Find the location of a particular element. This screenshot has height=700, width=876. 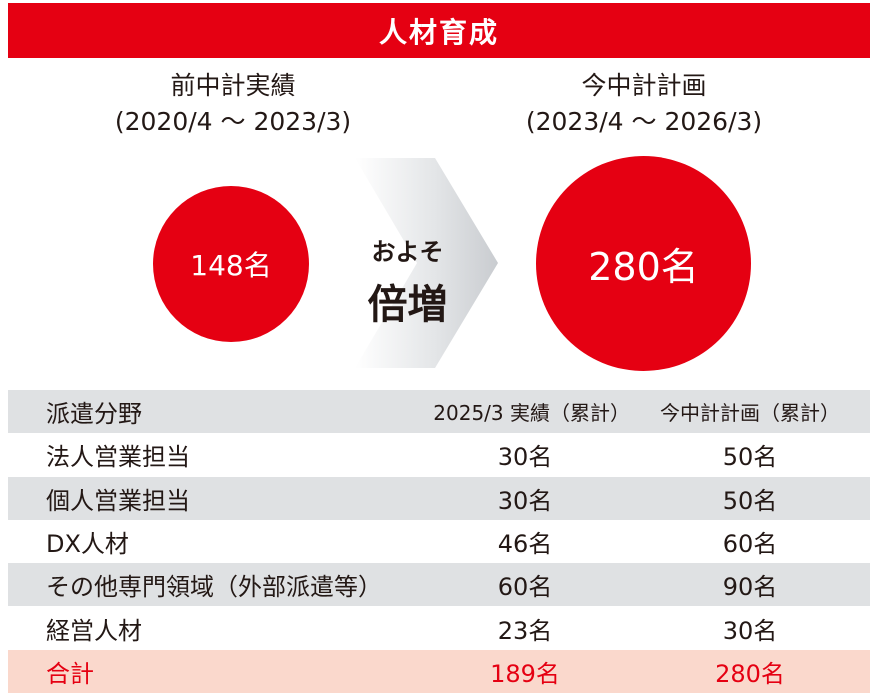

row-field: 個人営業担当 is located at coordinates (118, 500).